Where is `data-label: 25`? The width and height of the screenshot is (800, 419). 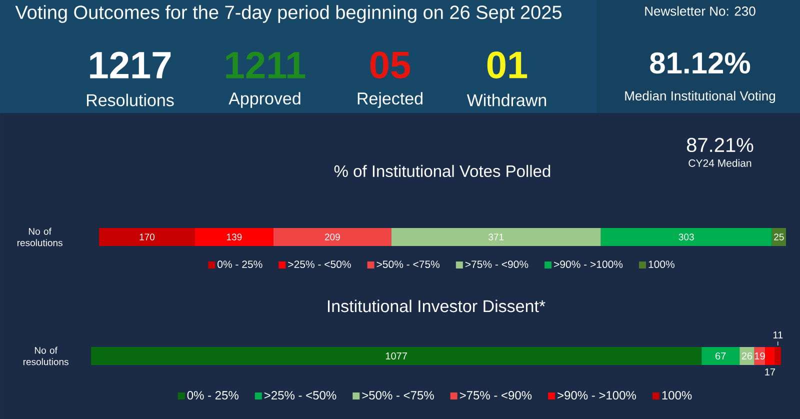 data-label: 25 is located at coordinates (779, 237).